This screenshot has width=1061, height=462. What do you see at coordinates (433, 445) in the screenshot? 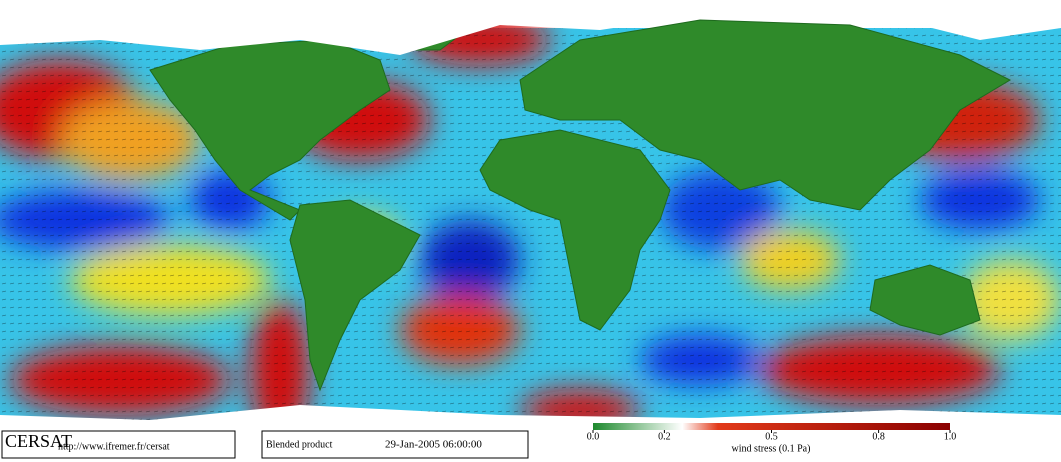
I see `timestamp: 29-Jan-2005 06:00:00` at bounding box center [433, 445].